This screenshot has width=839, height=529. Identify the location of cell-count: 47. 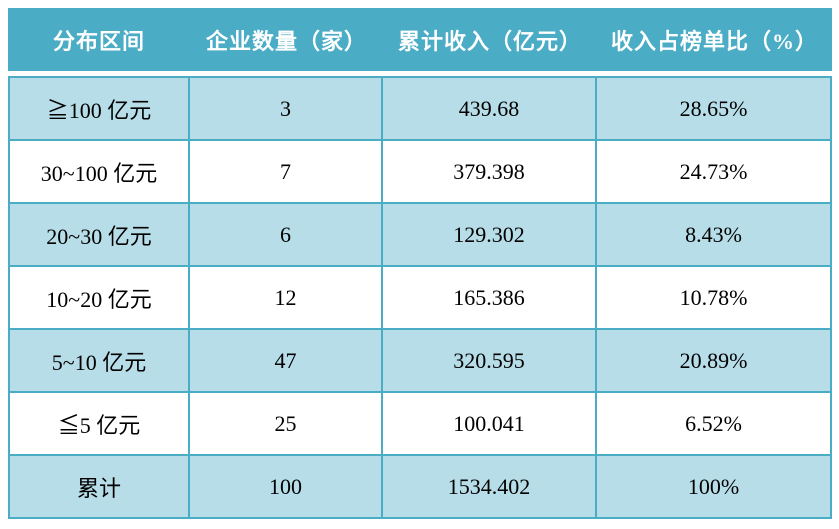
(286, 360).